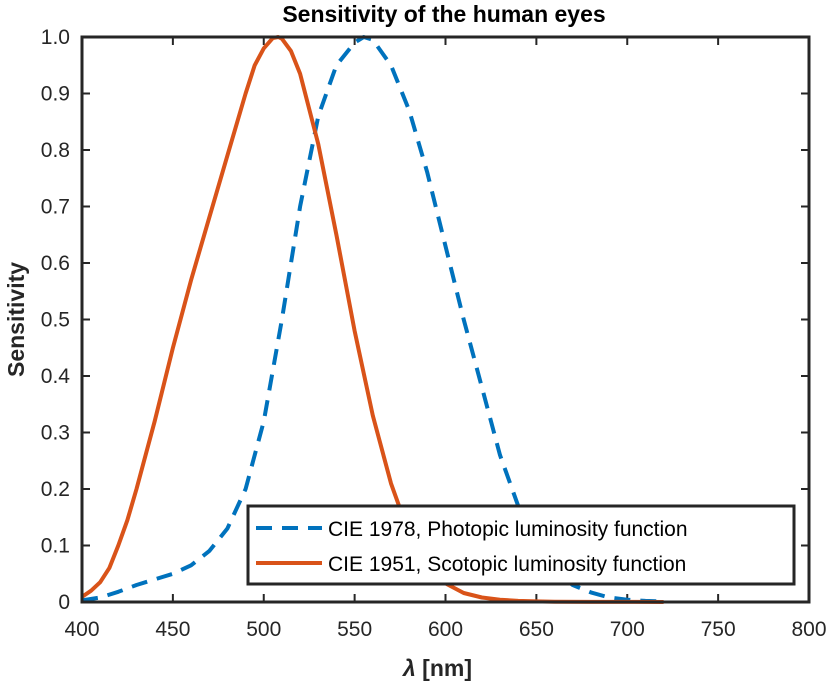 Image resolution: width=830 pixels, height=686 pixels. What do you see at coordinates (55, 94) in the screenshot?
I see `y-tick-label-9: 0.9` at bounding box center [55, 94].